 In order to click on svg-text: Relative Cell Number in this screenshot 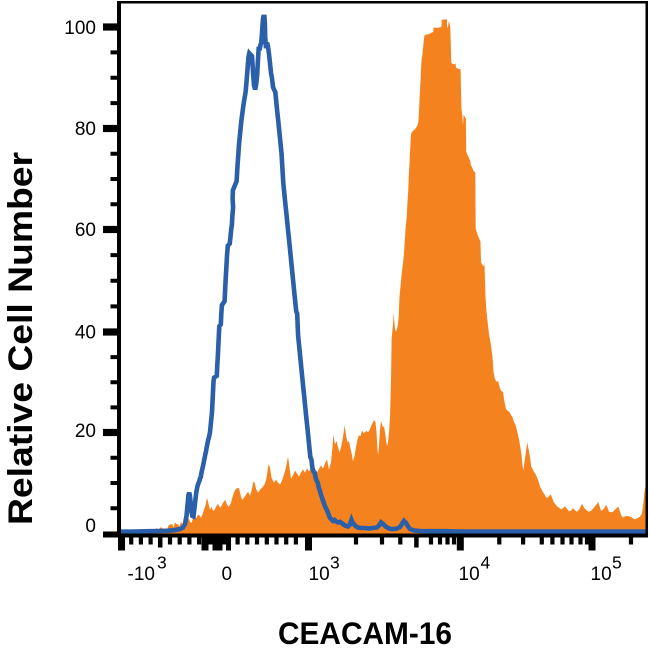, I will do `click(21, 338)`.